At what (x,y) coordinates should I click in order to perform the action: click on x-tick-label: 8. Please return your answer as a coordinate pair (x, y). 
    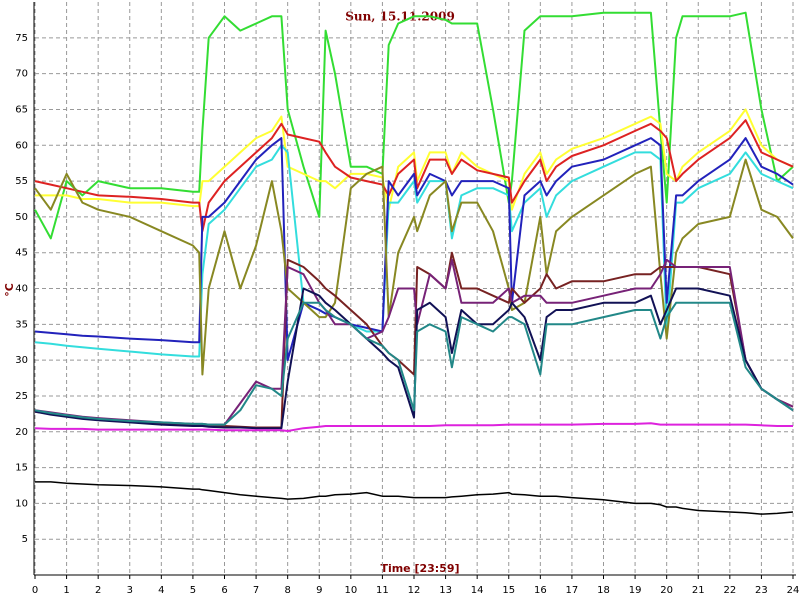
    Looking at the image, I should click on (287, 590).